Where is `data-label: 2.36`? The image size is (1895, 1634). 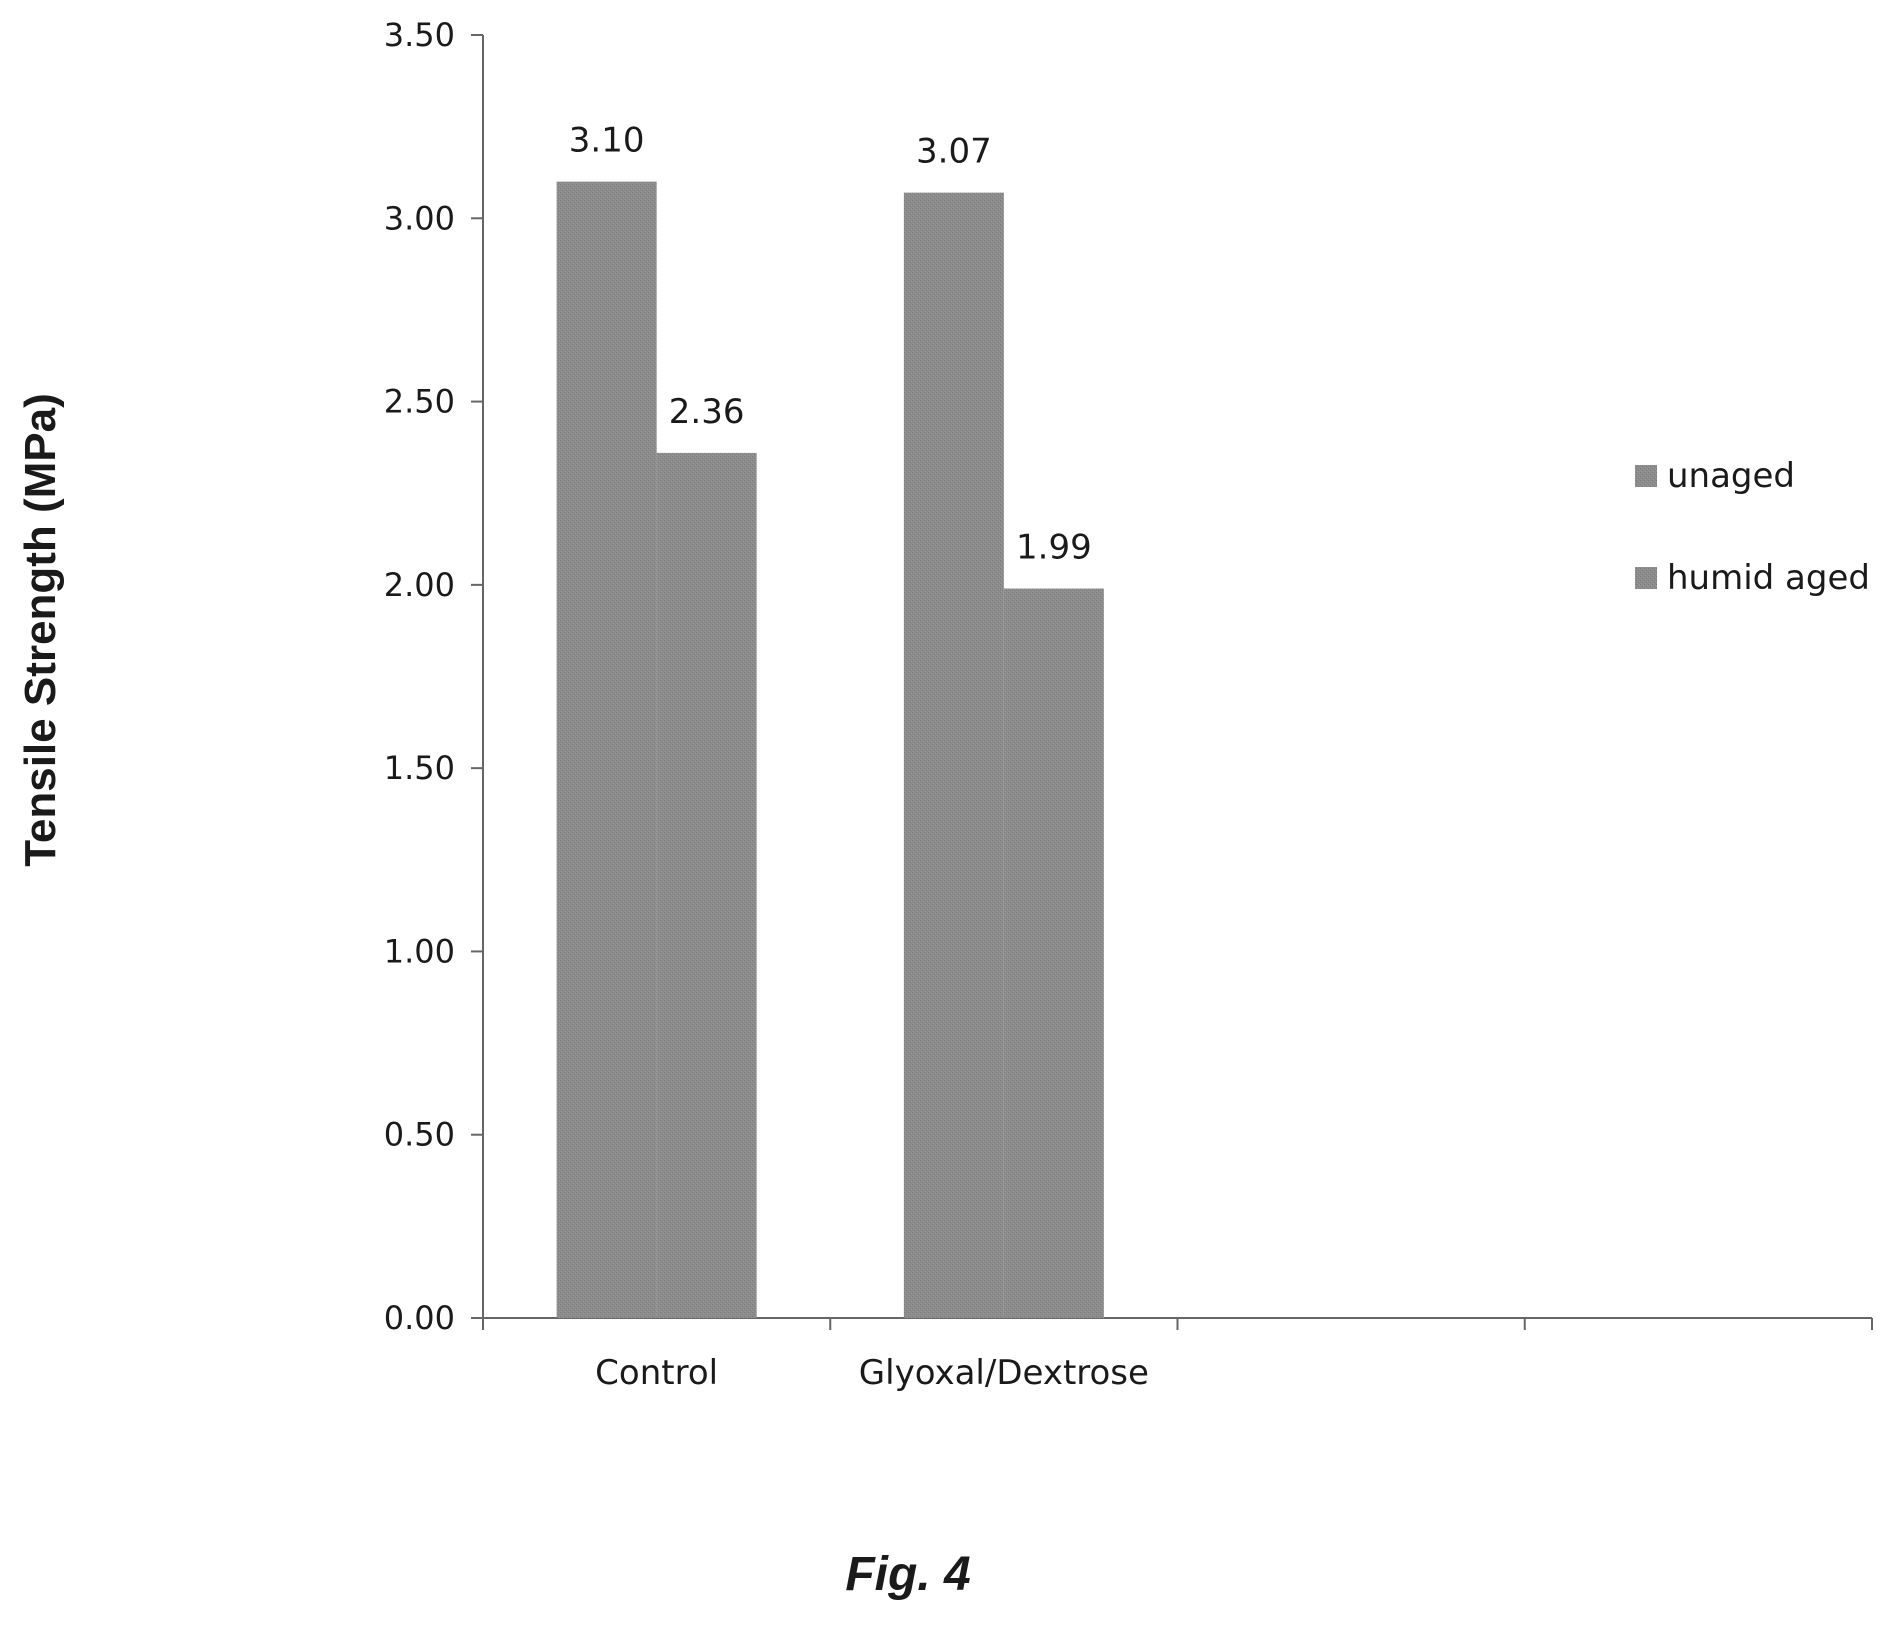
data-label: 2.36 is located at coordinates (707, 412).